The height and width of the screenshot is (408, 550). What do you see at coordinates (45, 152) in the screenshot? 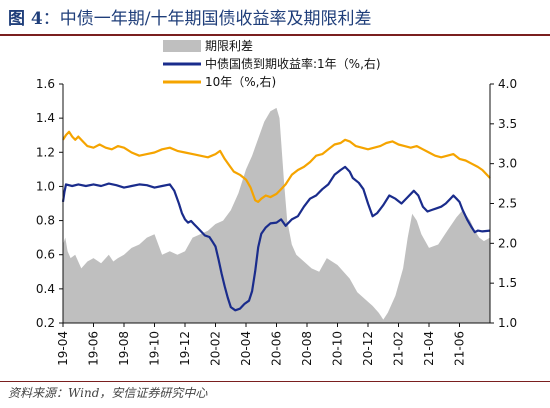
I see `left-tick-label: 1.2` at bounding box center [45, 152].